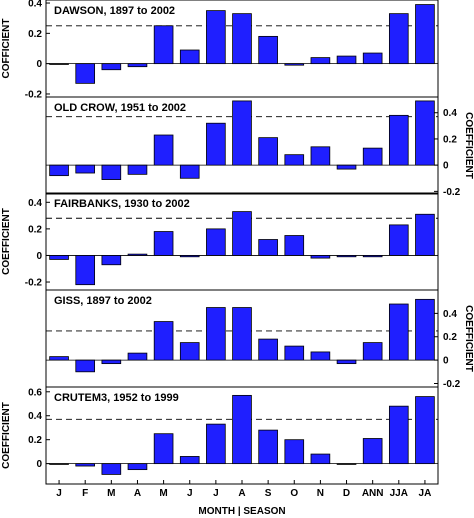 This screenshot has height=518, width=474. What do you see at coordinates (6, 435) in the screenshot?
I see `panel-5-ylabel: COEFFICIENT` at bounding box center [6, 435].